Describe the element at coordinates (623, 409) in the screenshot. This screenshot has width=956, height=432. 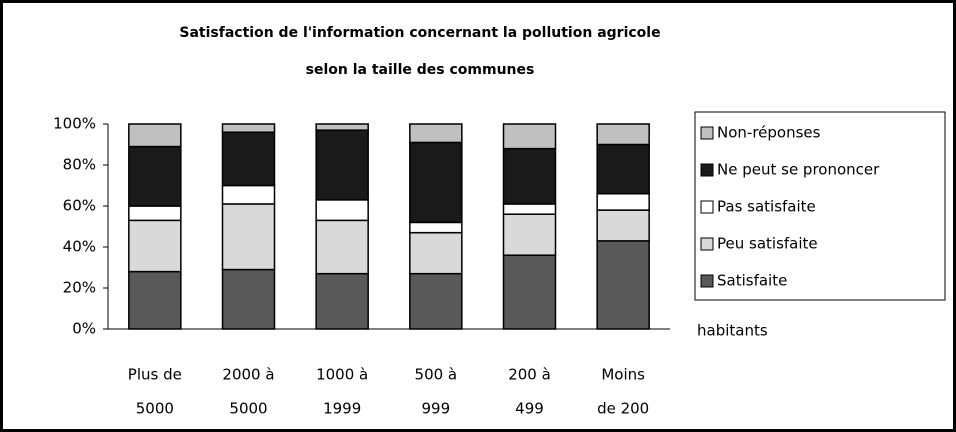
I see `x-tick-label: de 200` at that location.